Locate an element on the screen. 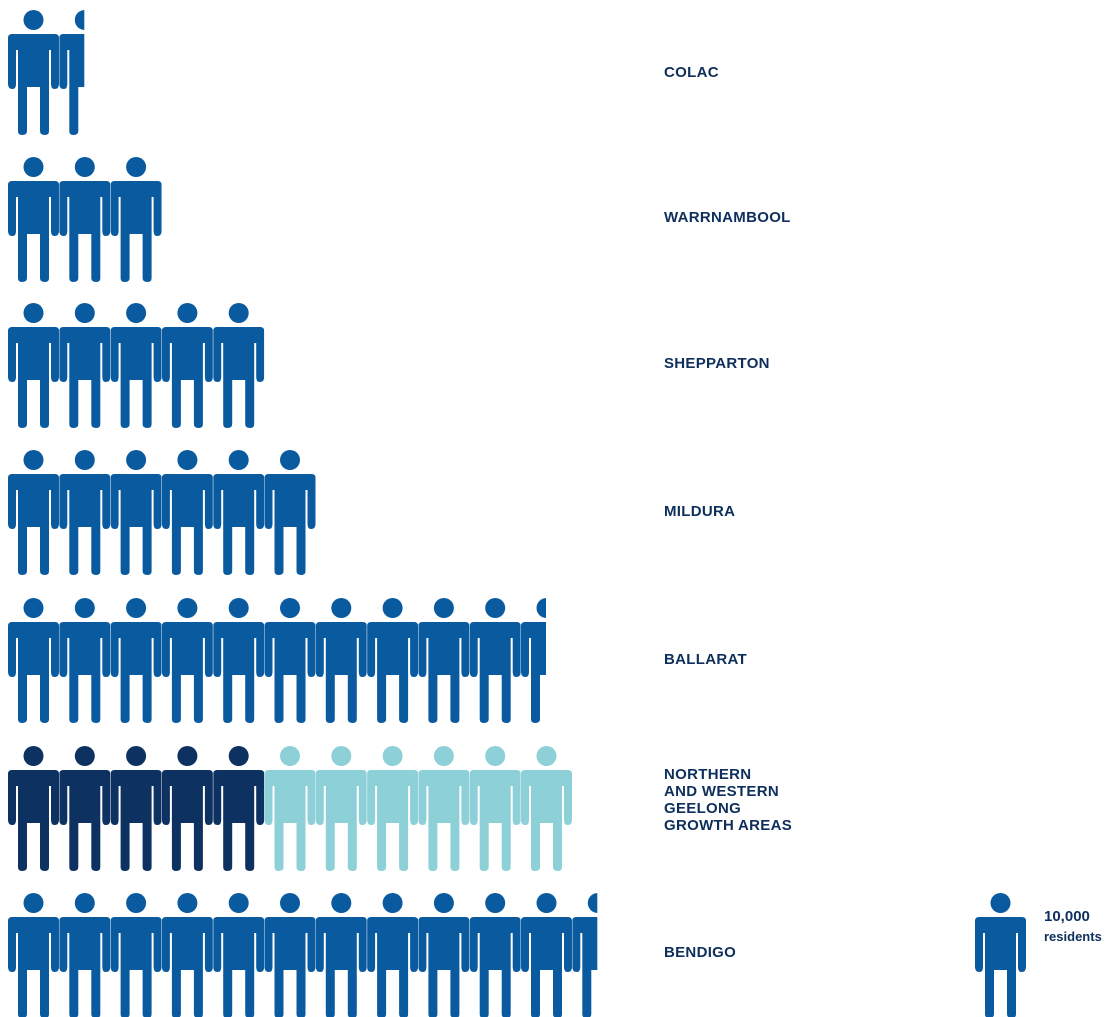 The width and height of the screenshot is (1112, 1017). pictogram-row-mildura is located at coordinates (162, 512).